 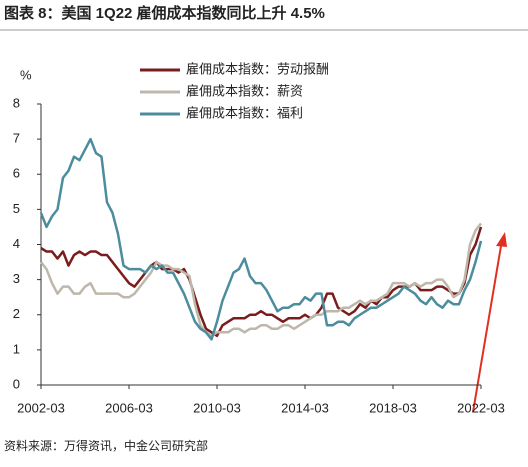 What do you see at coordinates (41, 407) in the screenshot?
I see `x-tick-label: 2002-03` at bounding box center [41, 407].